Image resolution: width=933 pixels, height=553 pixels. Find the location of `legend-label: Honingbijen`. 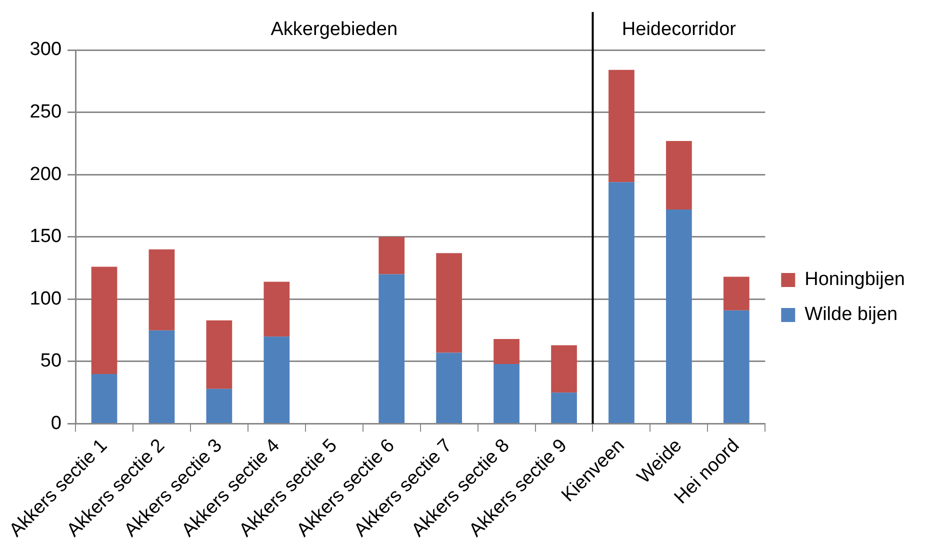

legend-label: Honingbijen is located at coordinates (855, 279).